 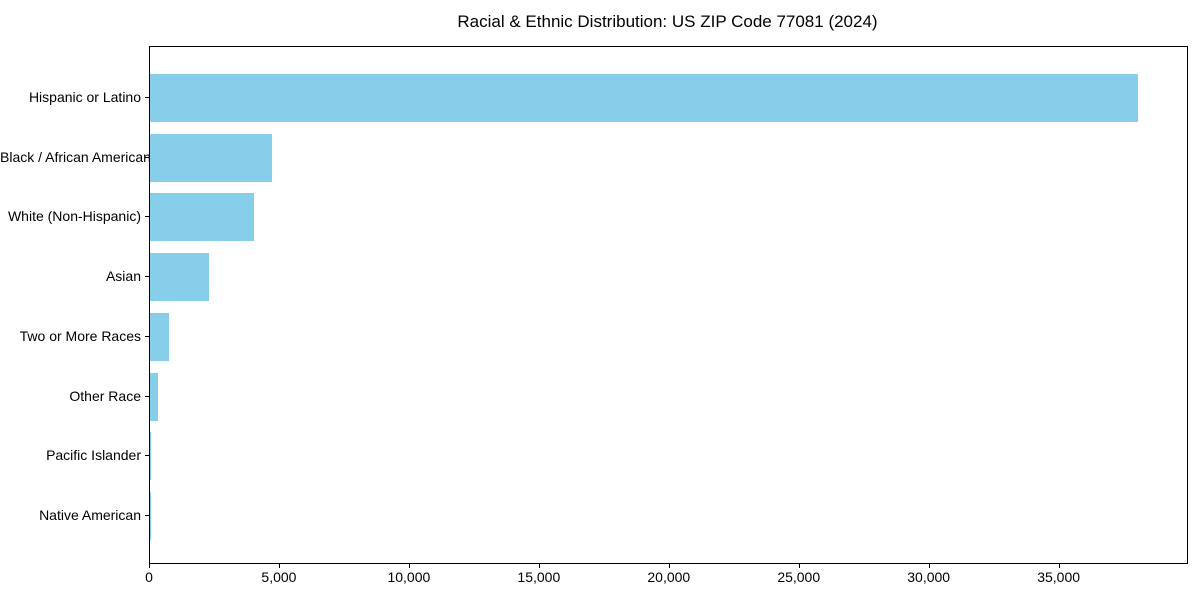 What do you see at coordinates (149, 577) in the screenshot?
I see `x-tick-label: 0` at bounding box center [149, 577].